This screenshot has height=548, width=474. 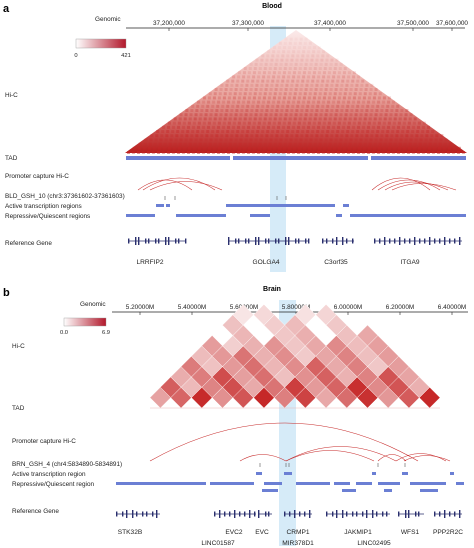 What do you see at coordinates (37, 176) in the screenshot?
I see `panel-a-promoter-label: Promoter capture Hi-C` at bounding box center [37, 176].